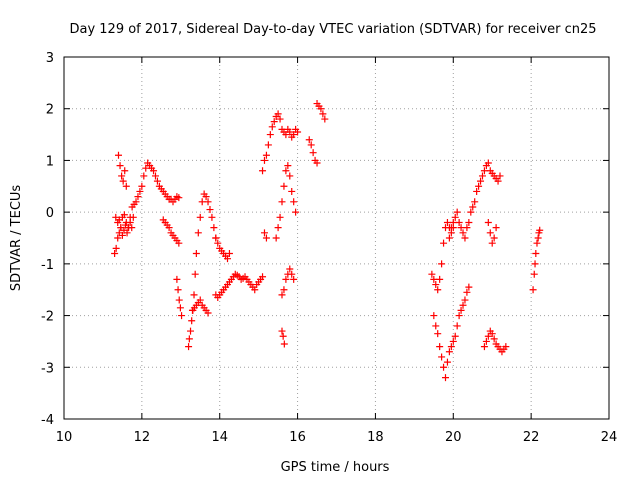 This screenshot has width=640, height=485. What do you see at coordinates (313, 151) in the screenshot?
I see `series-cn25-n` at bounding box center [313, 151].